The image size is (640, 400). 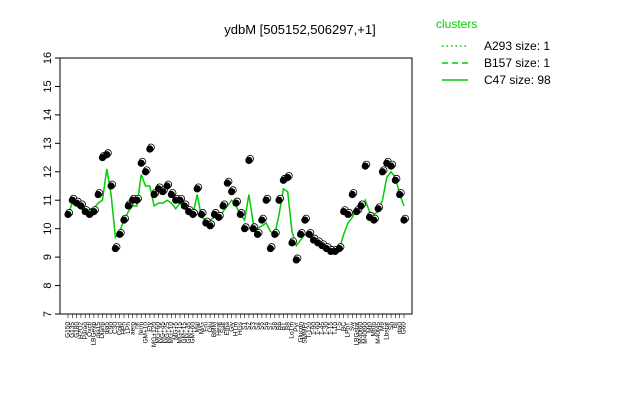 What do you see at coordinates (48, 58) in the screenshot?
I see `y-tick-label: 16` at bounding box center [48, 58].